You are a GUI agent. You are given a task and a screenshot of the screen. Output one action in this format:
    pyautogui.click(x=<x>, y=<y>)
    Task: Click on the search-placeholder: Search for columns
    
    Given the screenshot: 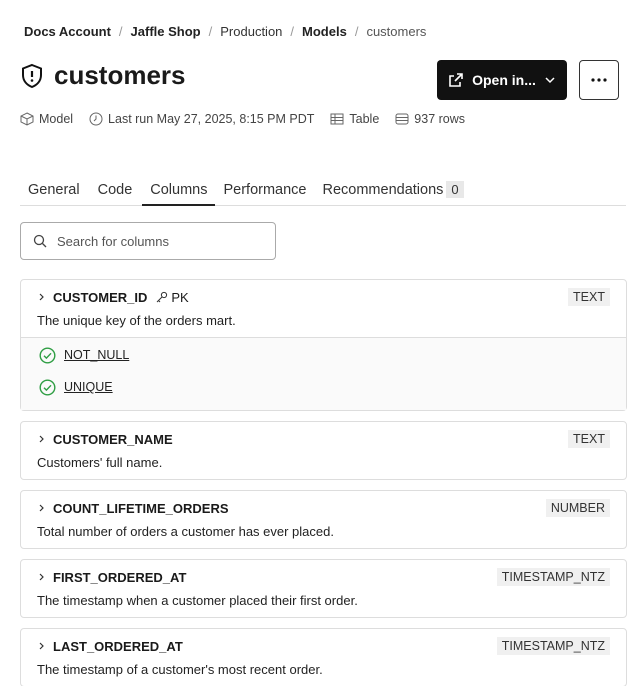 What is the action you would take?
    pyautogui.click(x=113, y=241)
    